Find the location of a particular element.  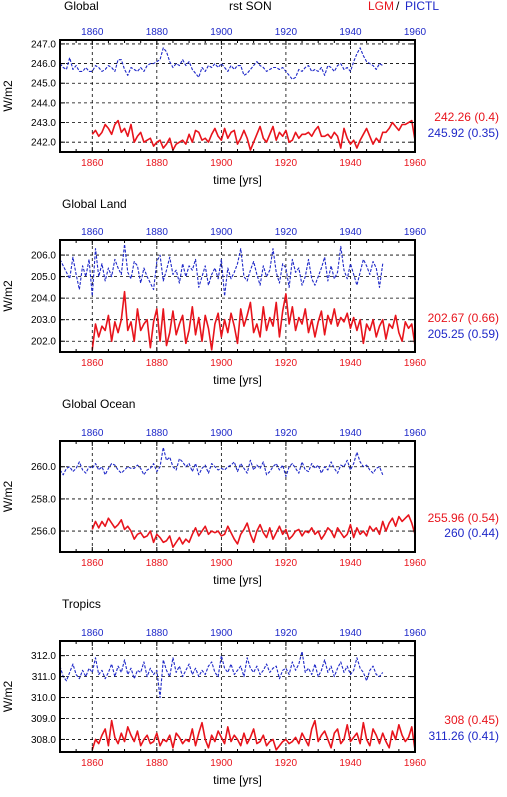

panel-2-xtick-label-top: 1960 is located at coordinates (415, 232).